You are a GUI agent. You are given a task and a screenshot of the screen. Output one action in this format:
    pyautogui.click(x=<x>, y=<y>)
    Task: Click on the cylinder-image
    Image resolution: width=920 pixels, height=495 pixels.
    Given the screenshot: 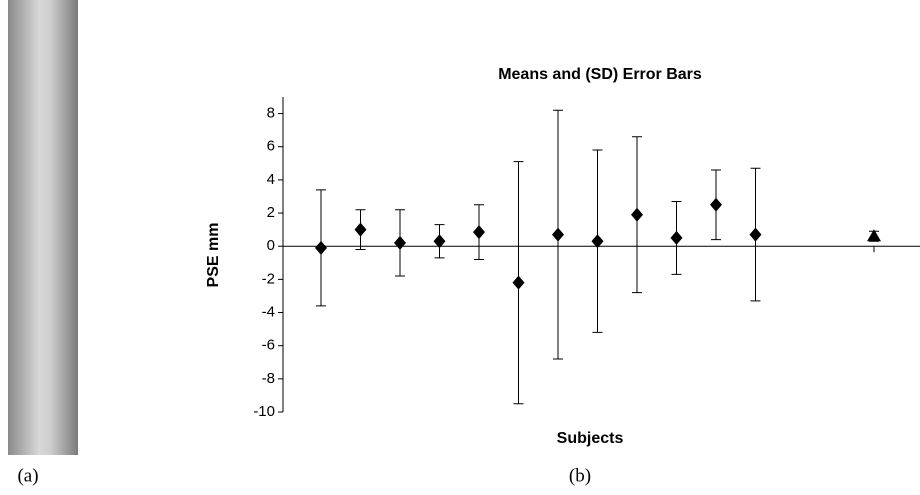 What is the action you would take?
    pyautogui.click(x=43, y=227)
    